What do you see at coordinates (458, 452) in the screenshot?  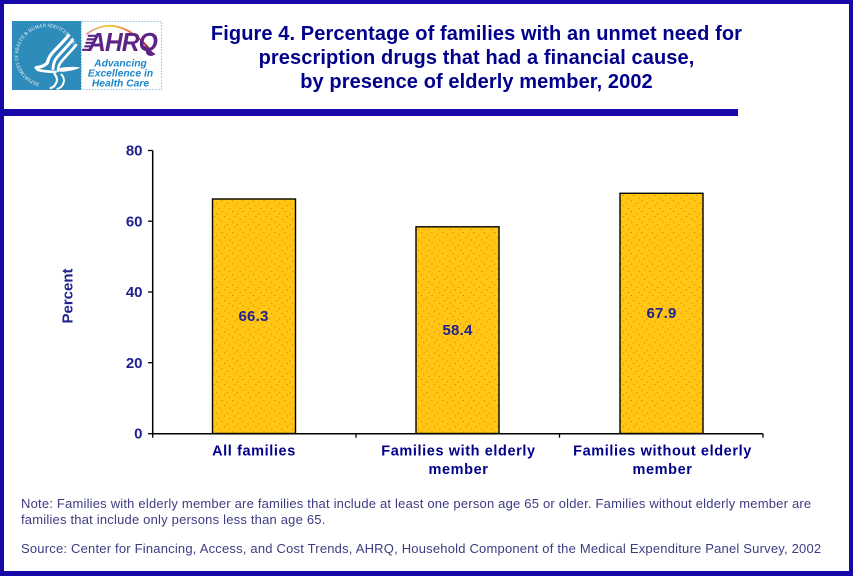 I see `svg-text: Families with elderly` at bounding box center [458, 452].